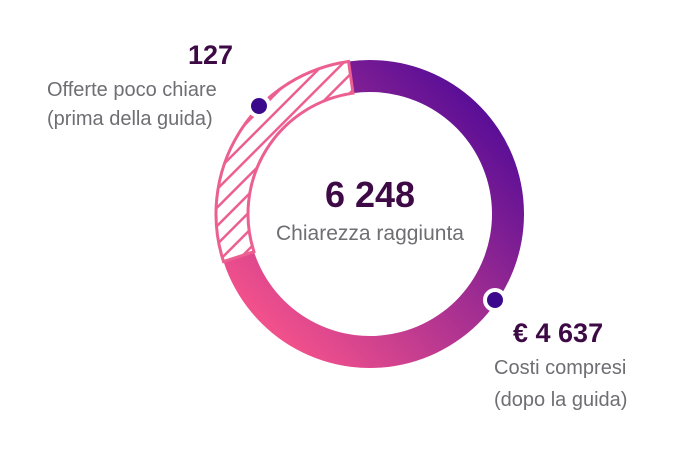 This screenshot has width=698, height=457. I want to click on hatched-slice-marker, so click(259, 106).